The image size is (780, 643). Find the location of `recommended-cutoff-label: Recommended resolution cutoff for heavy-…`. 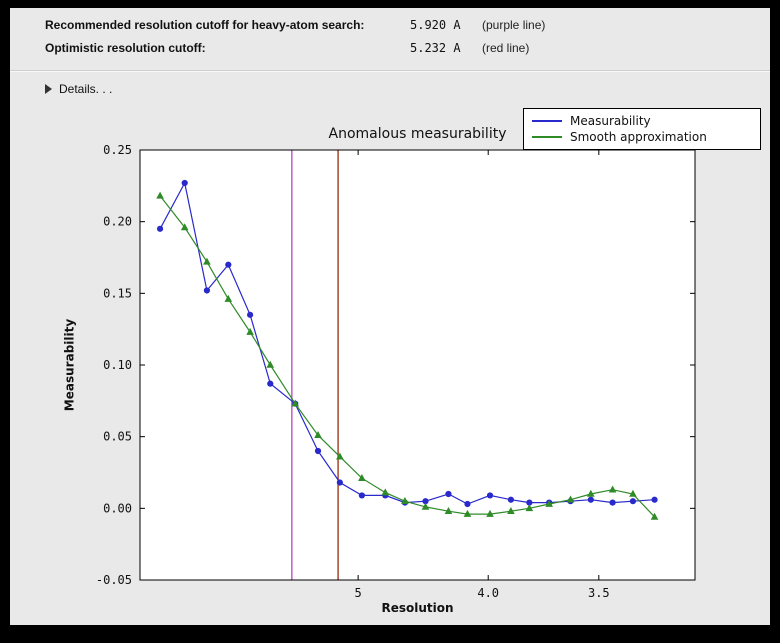

recommended-cutoff-label: Recommended resolution cutoff for heavy-… is located at coordinates (205, 25).